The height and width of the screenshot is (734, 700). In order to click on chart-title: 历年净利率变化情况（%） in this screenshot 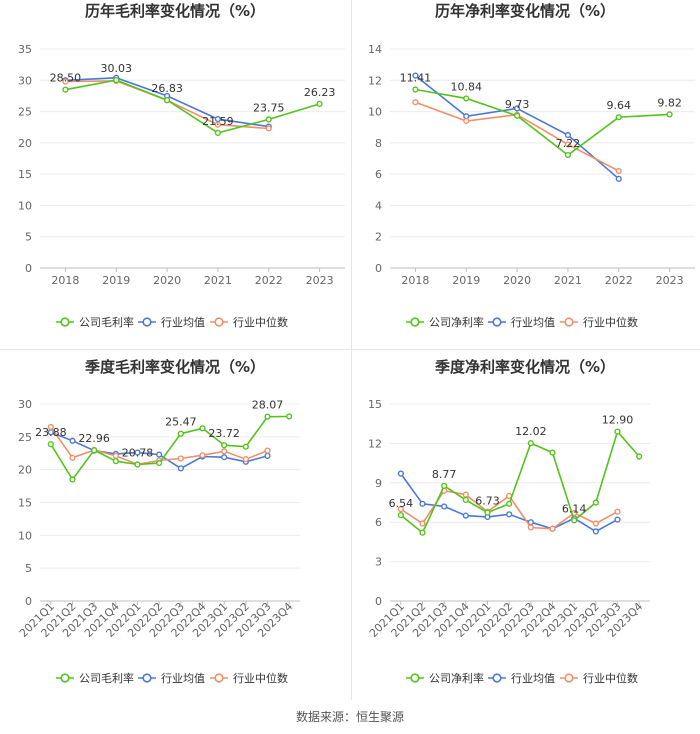, I will do `click(525, 11)`.